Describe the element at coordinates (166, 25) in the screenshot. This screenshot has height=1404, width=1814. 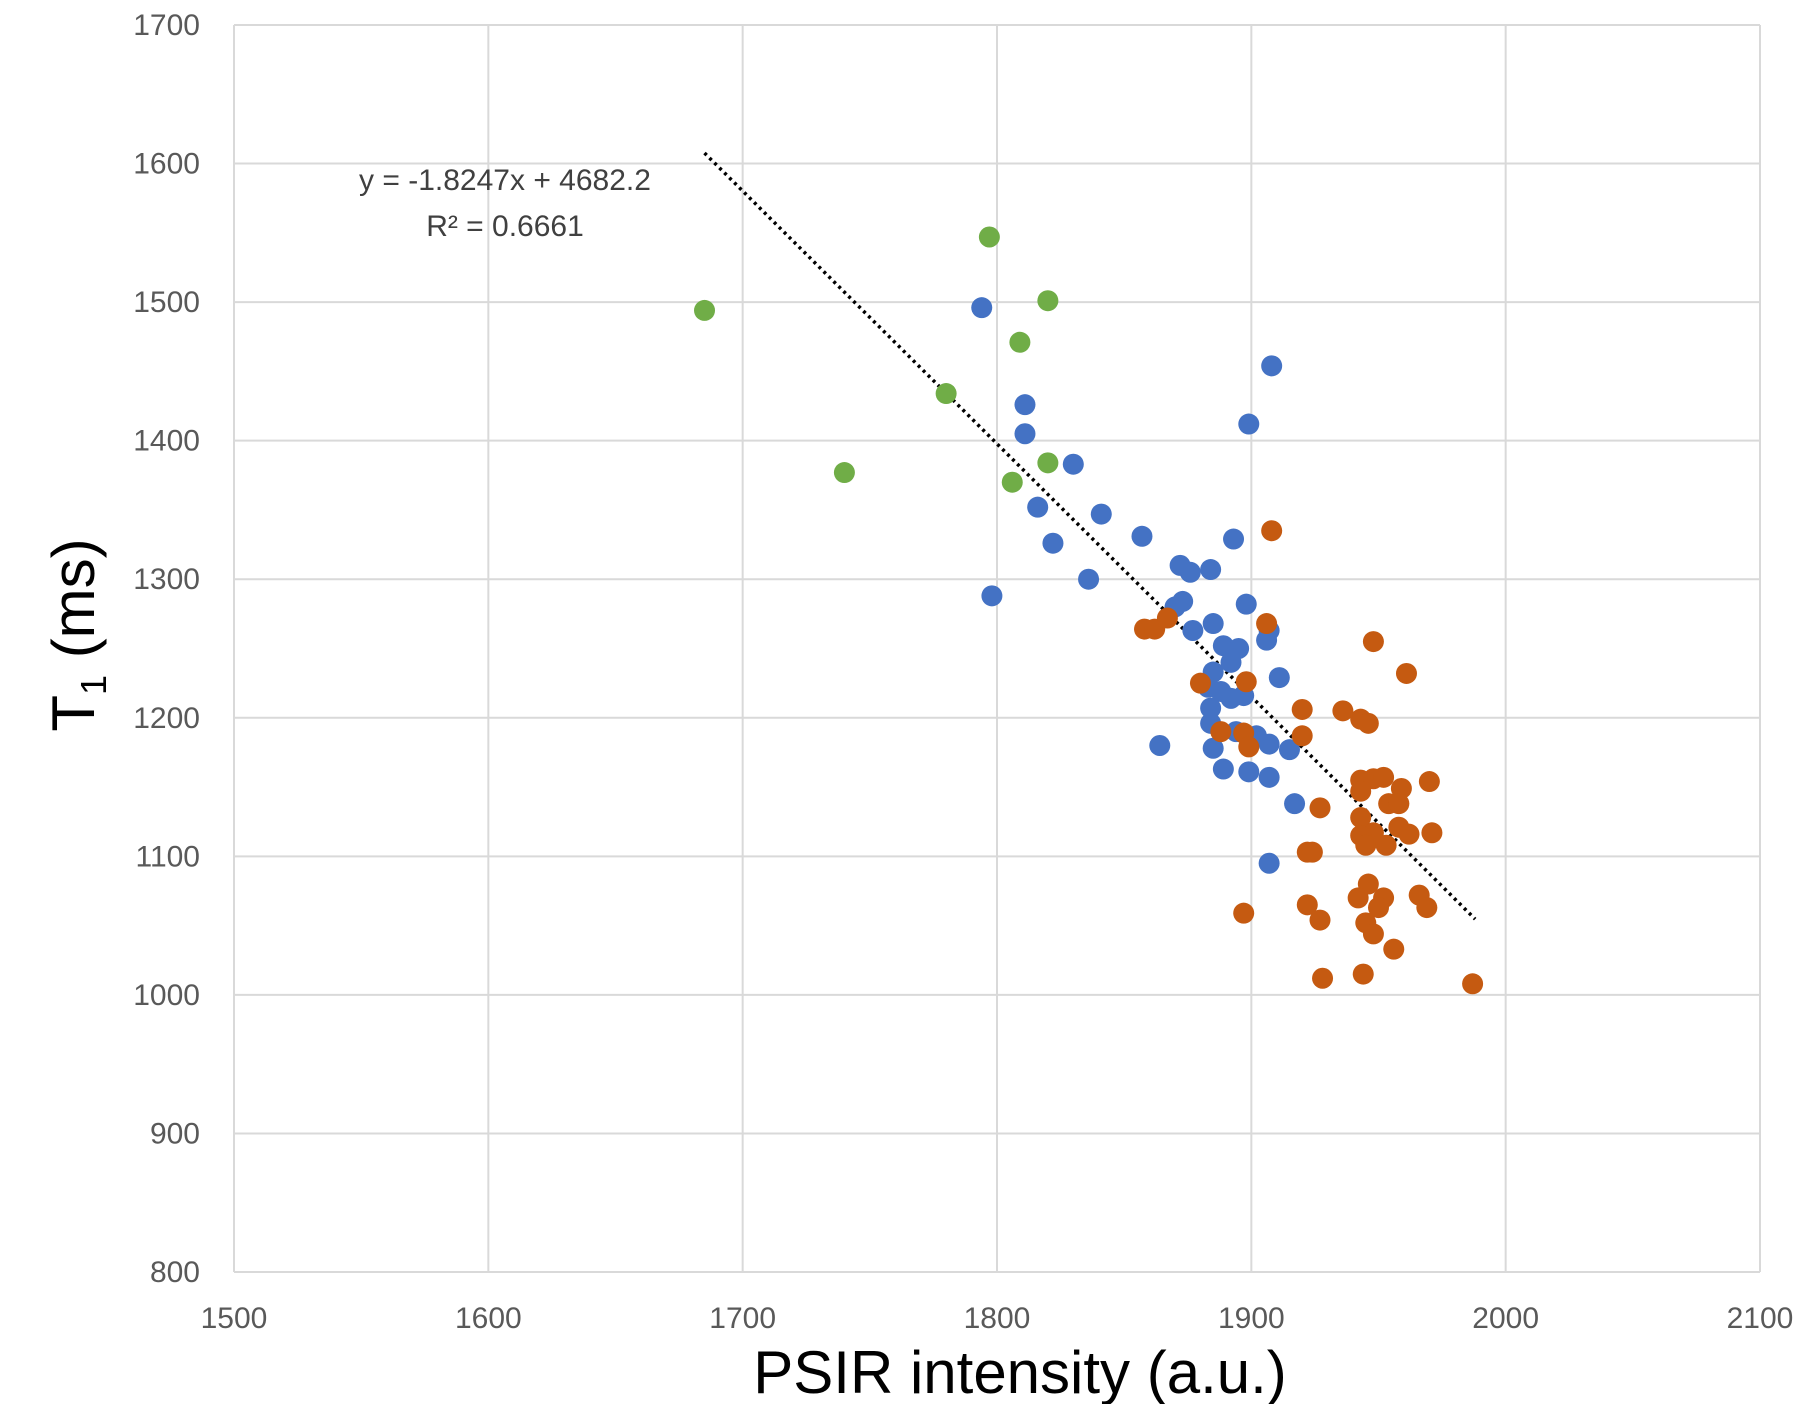
I see `y-tick-label: 1700` at that location.